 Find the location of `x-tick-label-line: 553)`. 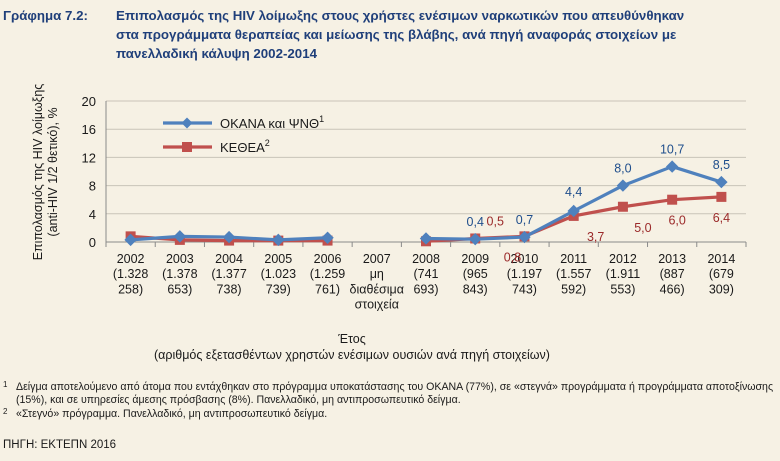

x-tick-label-line: 553) is located at coordinates (622, 289).